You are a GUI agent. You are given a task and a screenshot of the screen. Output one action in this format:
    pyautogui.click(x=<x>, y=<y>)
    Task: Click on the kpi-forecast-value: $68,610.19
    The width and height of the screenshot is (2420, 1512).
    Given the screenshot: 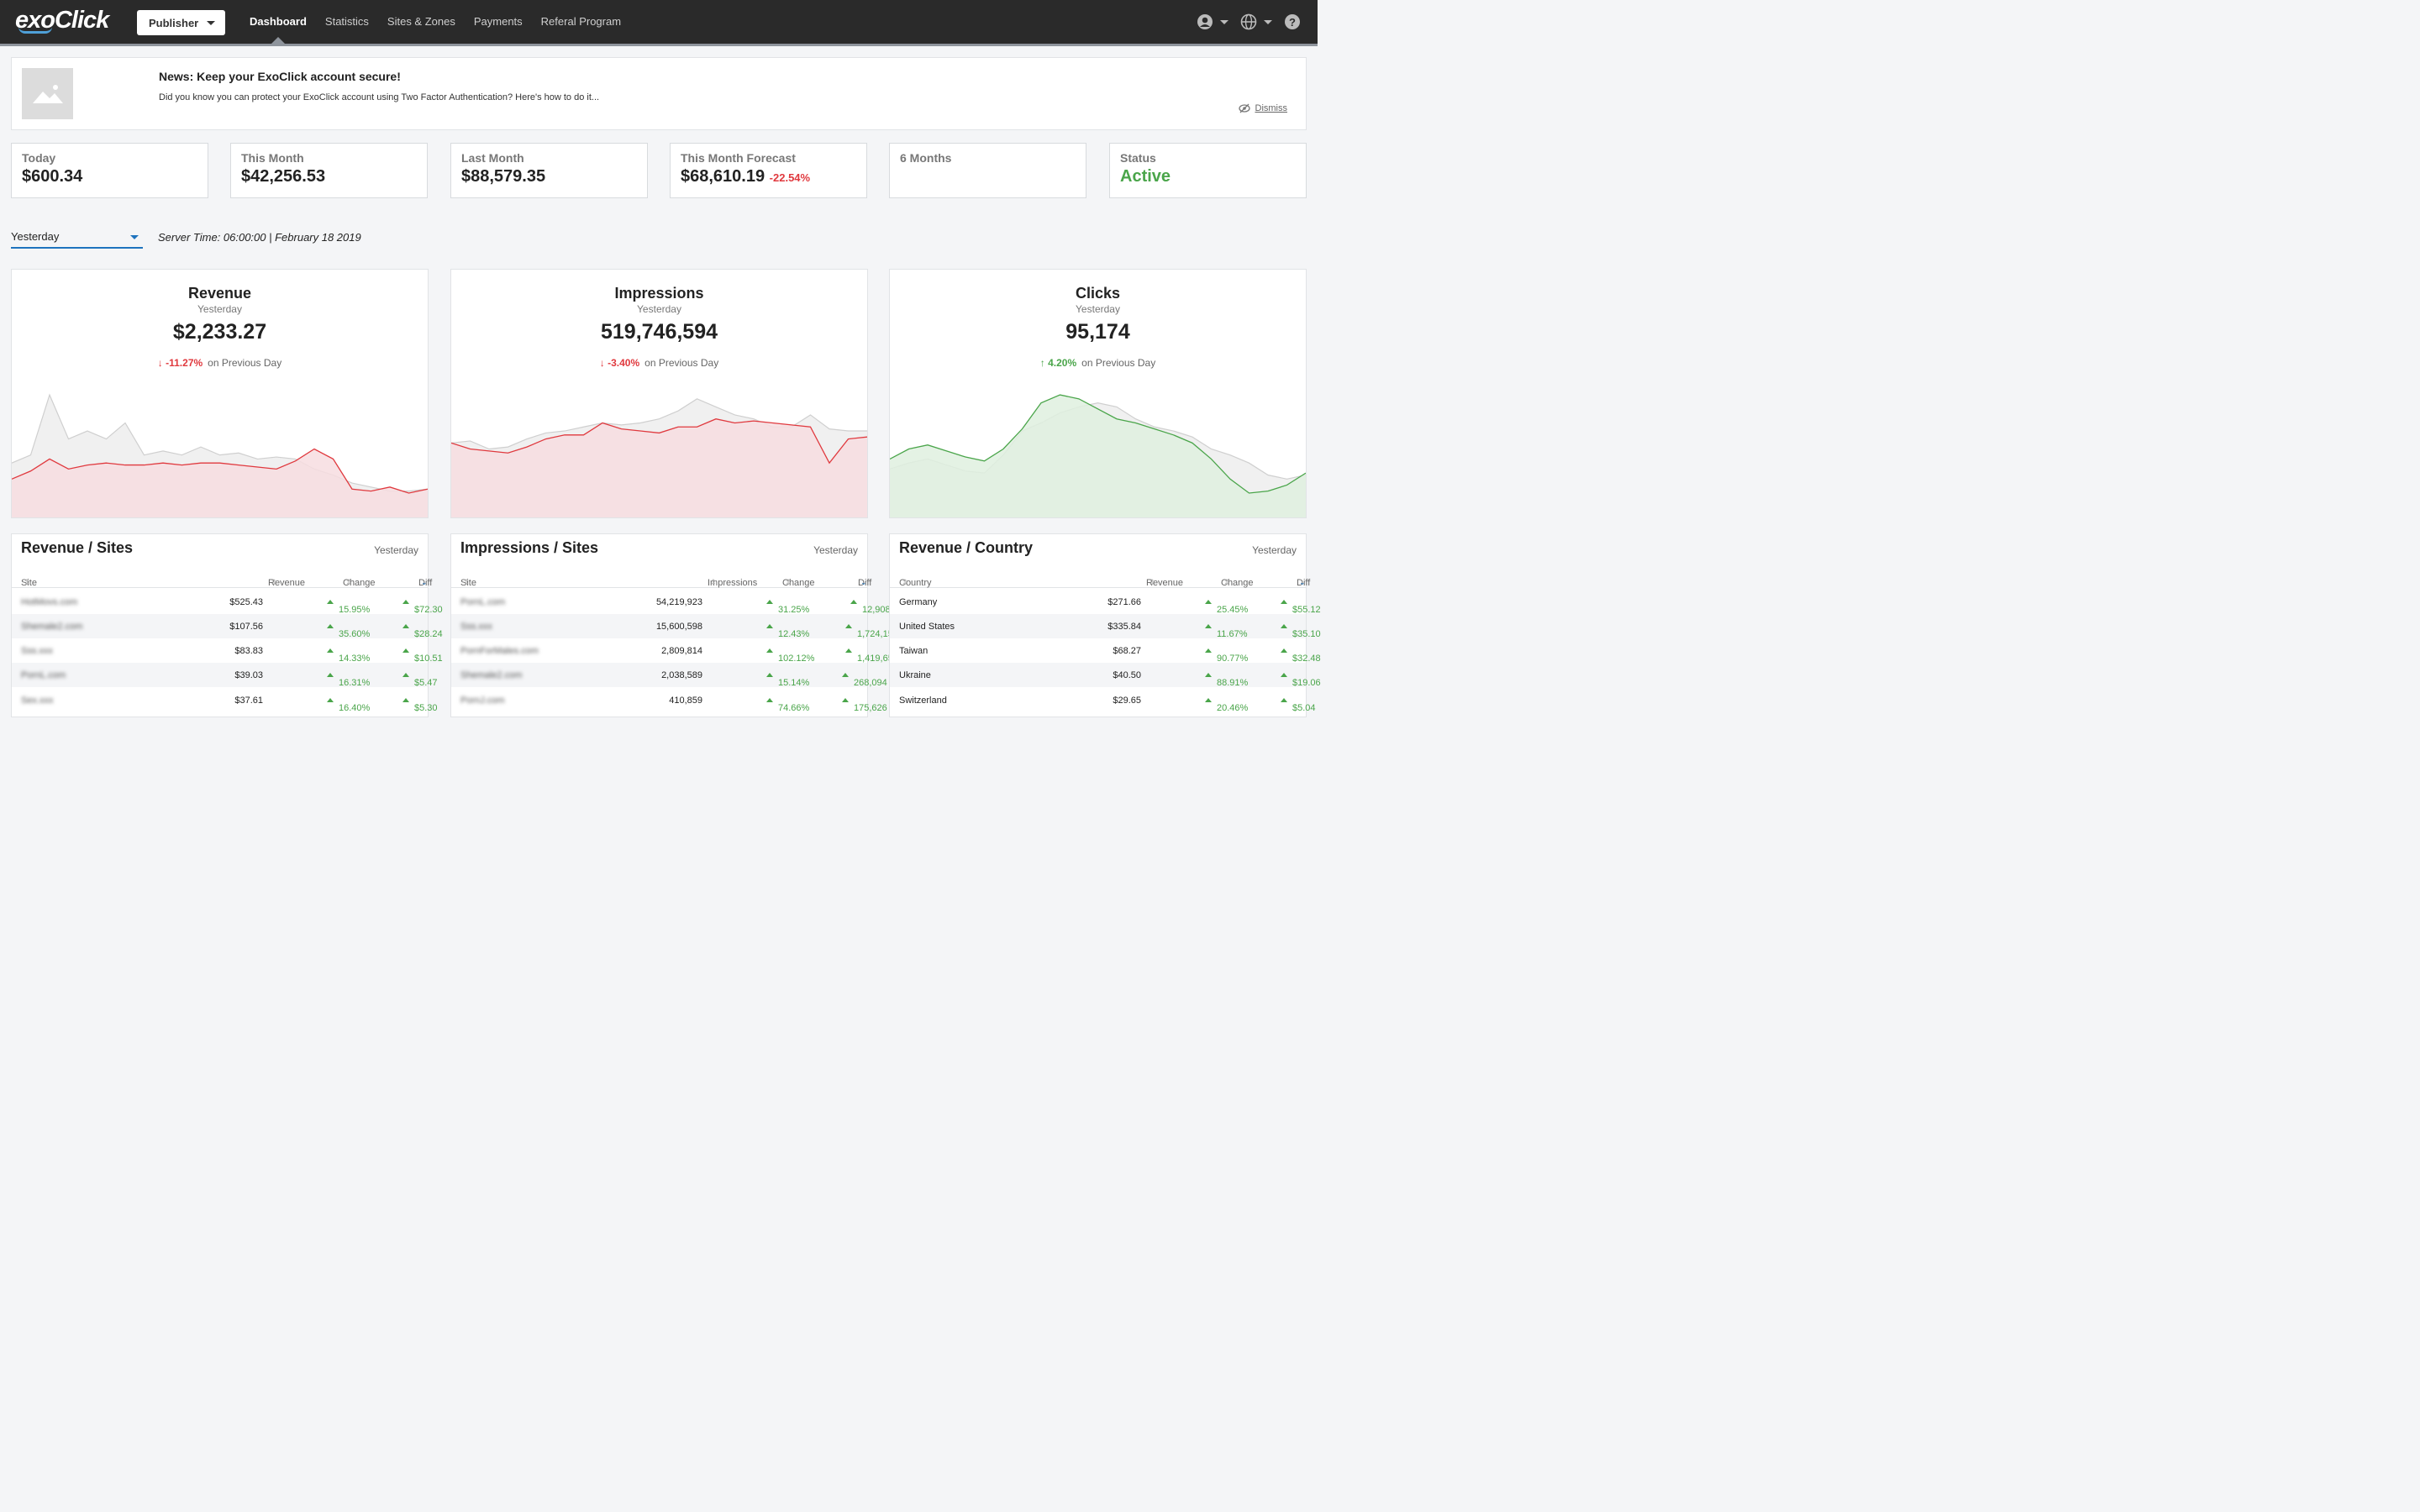 What is the action you would take?
    pyautogui.click(x=723, y=176)
    